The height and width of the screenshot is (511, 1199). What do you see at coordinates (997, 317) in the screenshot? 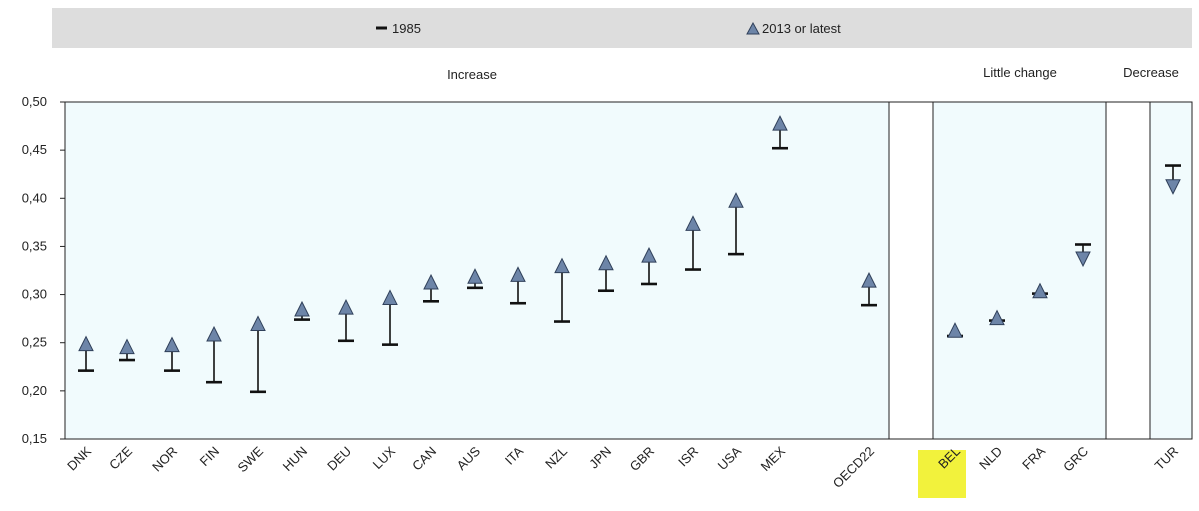
I see `marker-2013-nld` at bounding box center [997, 317].